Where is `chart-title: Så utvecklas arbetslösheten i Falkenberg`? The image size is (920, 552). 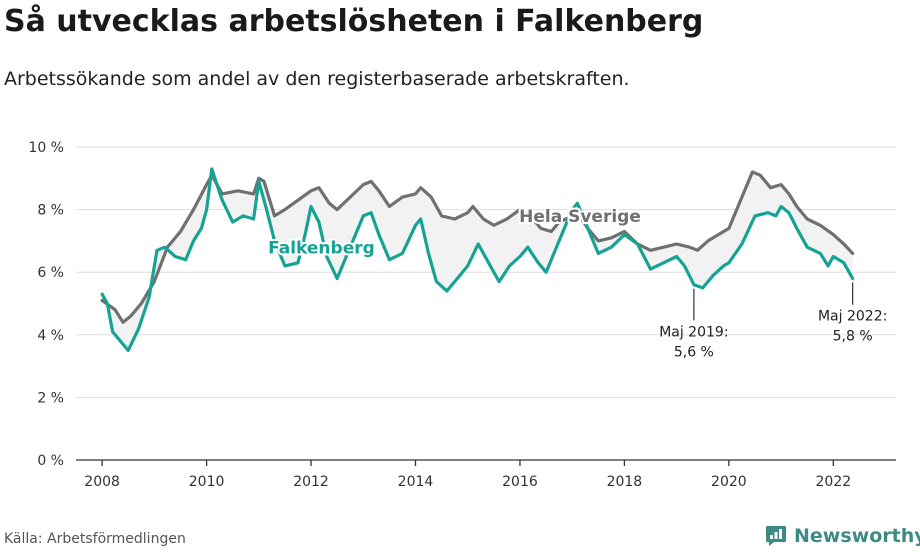 chart-title: Så utvecklas arbetslösheten i Falkenberg is located at coordinates (354, 21).